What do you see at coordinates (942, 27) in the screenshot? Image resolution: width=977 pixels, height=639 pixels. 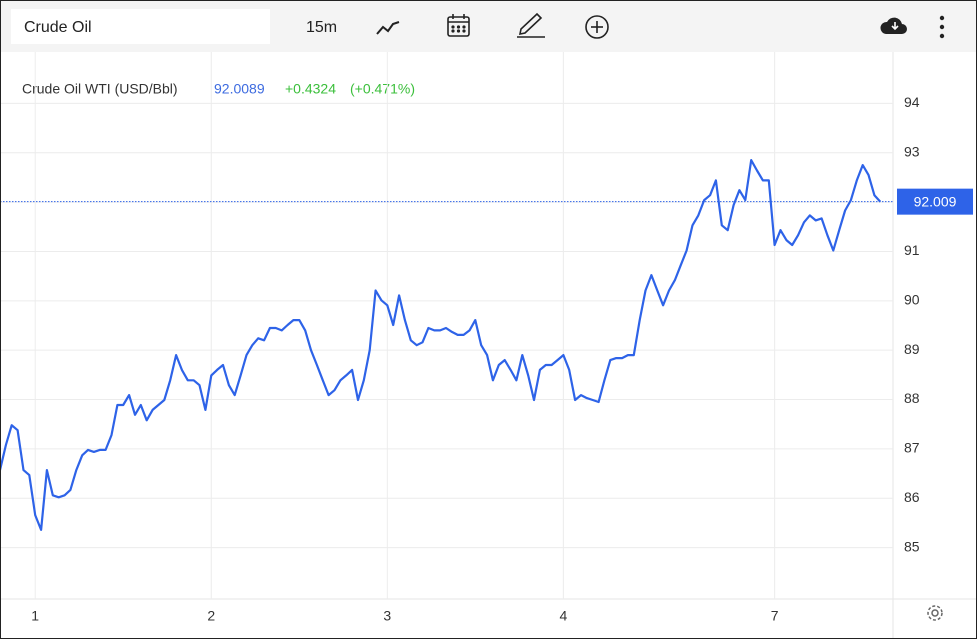 I see `menu-icon` at bounding box center [942, 27].